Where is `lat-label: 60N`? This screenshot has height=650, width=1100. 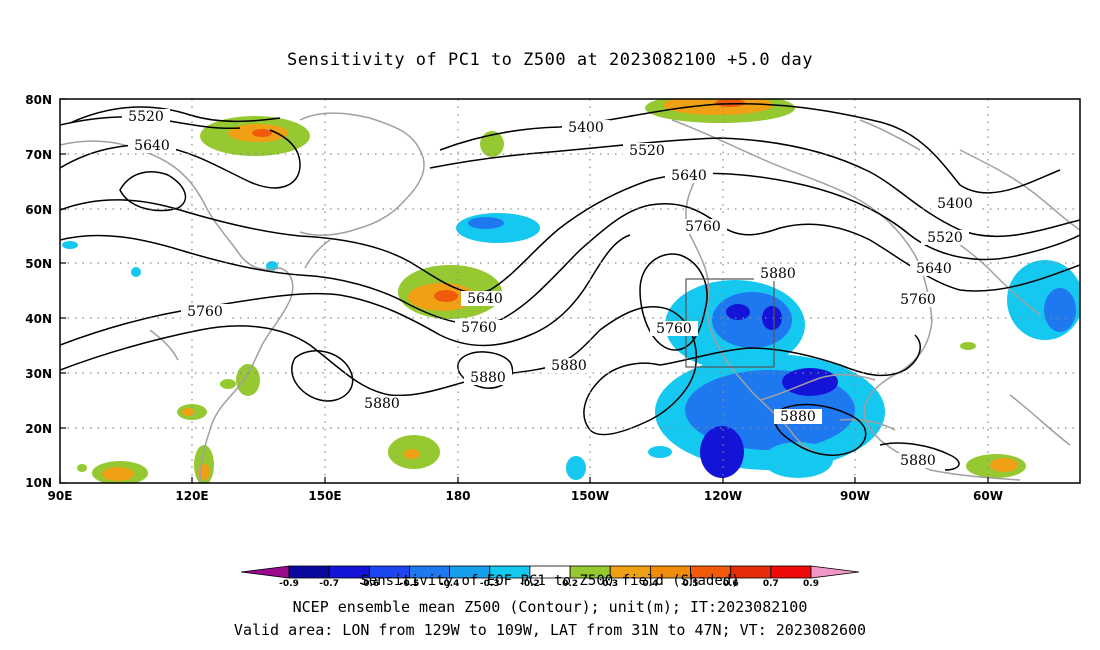
lat-label: 60N is located at coordinates (38, 210).